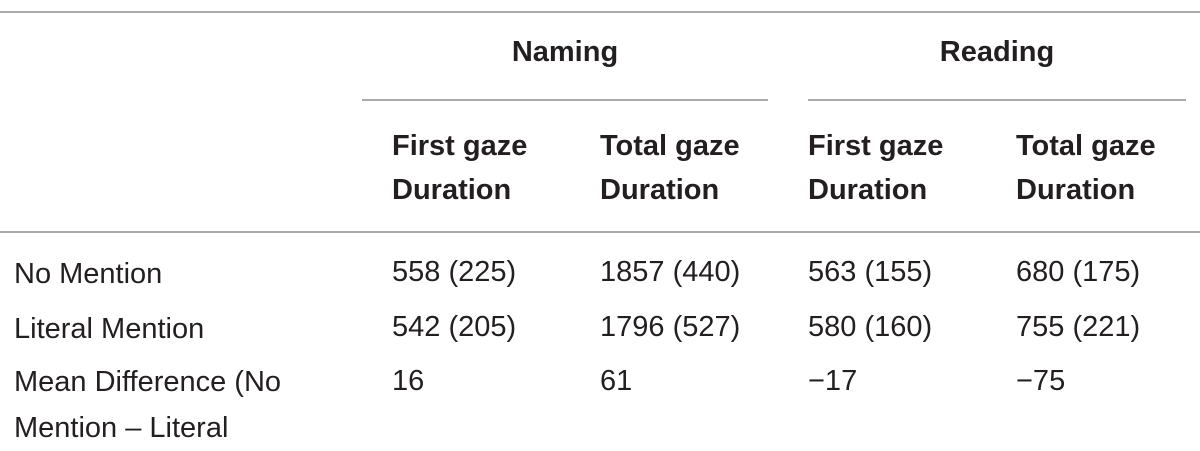 The width and height of the screenshot is (1200, 451). What do you see at coordinates (600, 12) in the screenshot?
I see `top-rule` at bounding box center [600, 12].